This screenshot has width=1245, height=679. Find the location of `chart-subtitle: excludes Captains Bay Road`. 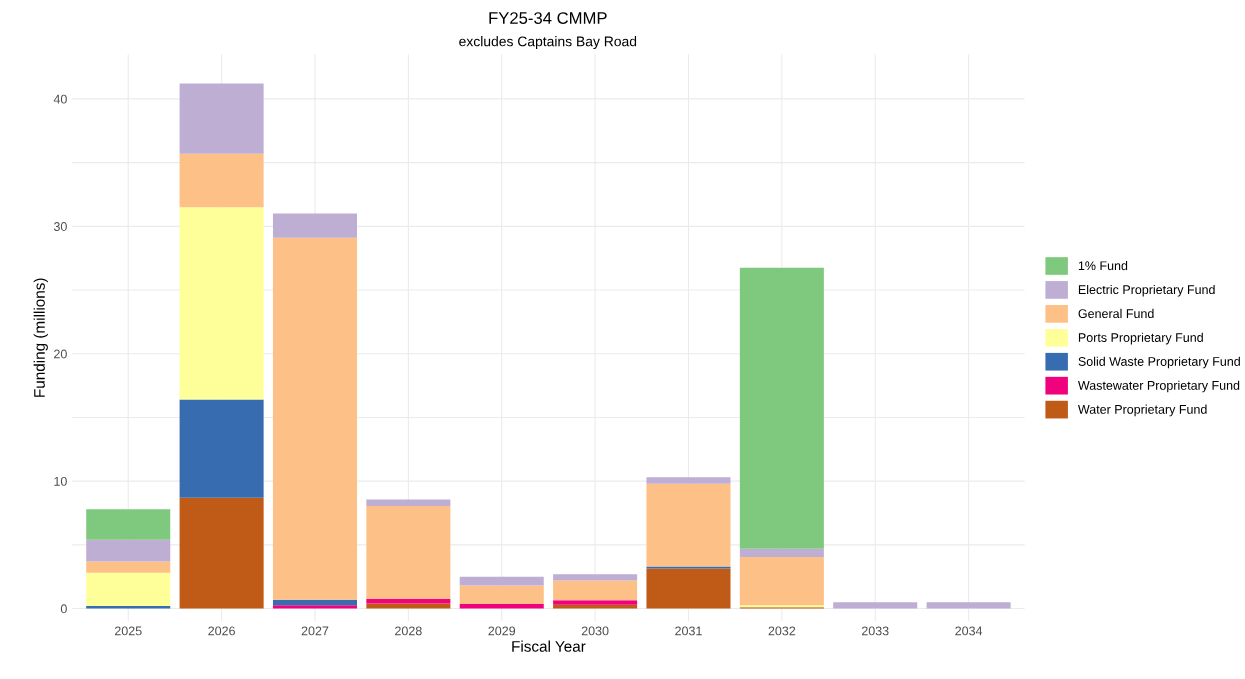

chart-subtitle: excludes Captains Bay Road is located at coordinates (548, 43).